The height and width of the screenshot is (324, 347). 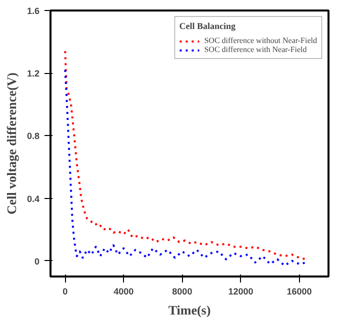 I want to click on x-tick-label: 4000, so click(x=124, y=291).